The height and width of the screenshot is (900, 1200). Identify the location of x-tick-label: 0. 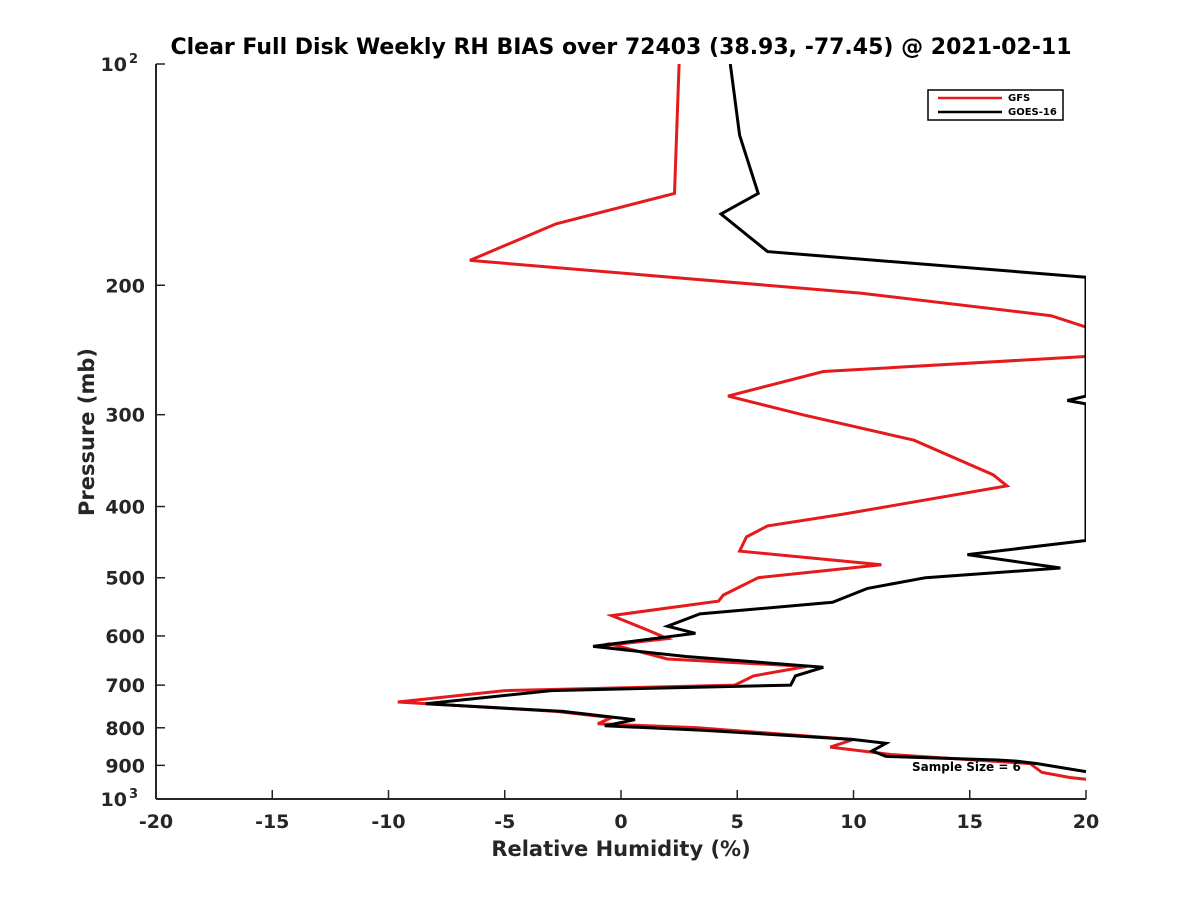
(620, 822).